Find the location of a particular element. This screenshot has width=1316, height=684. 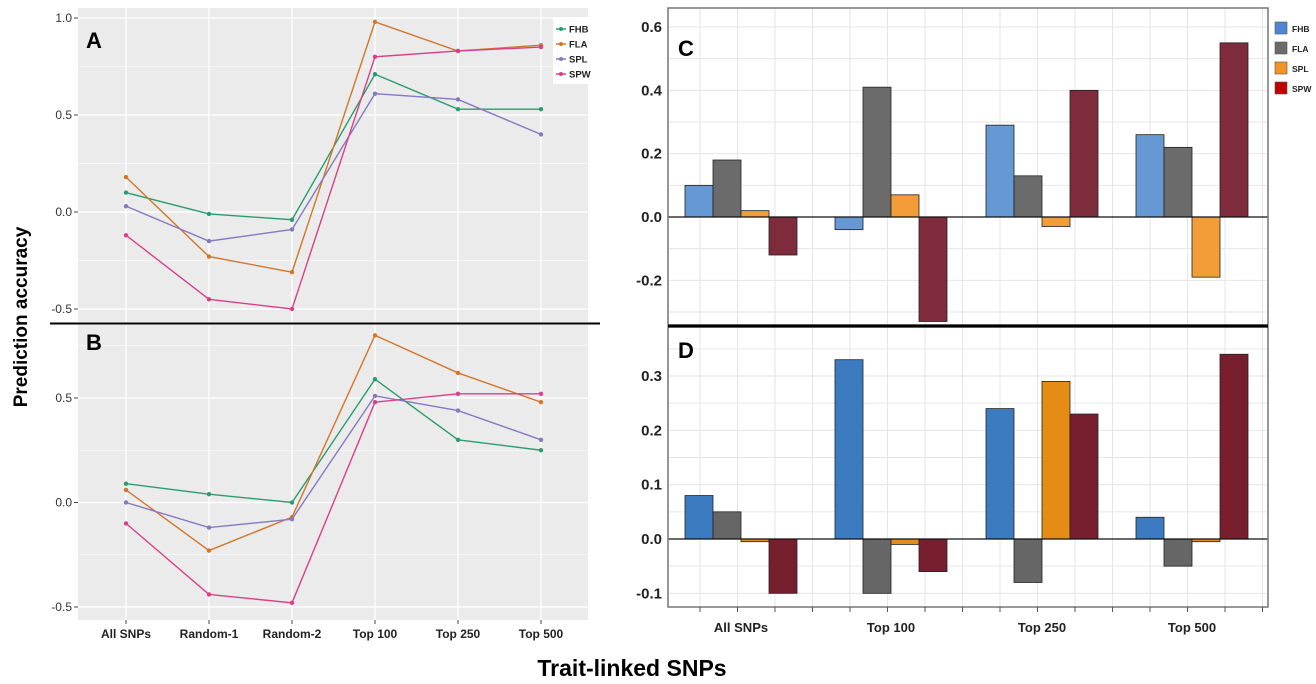

legend-swatch-fhb is located at coordinates (1281, 28).